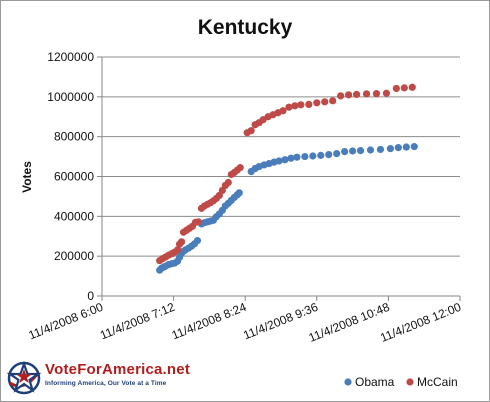  Describe the element at coordinates (65, 321) in the screenshot. I see `x-tick-label: 11/4/2008 6:00` at that location.